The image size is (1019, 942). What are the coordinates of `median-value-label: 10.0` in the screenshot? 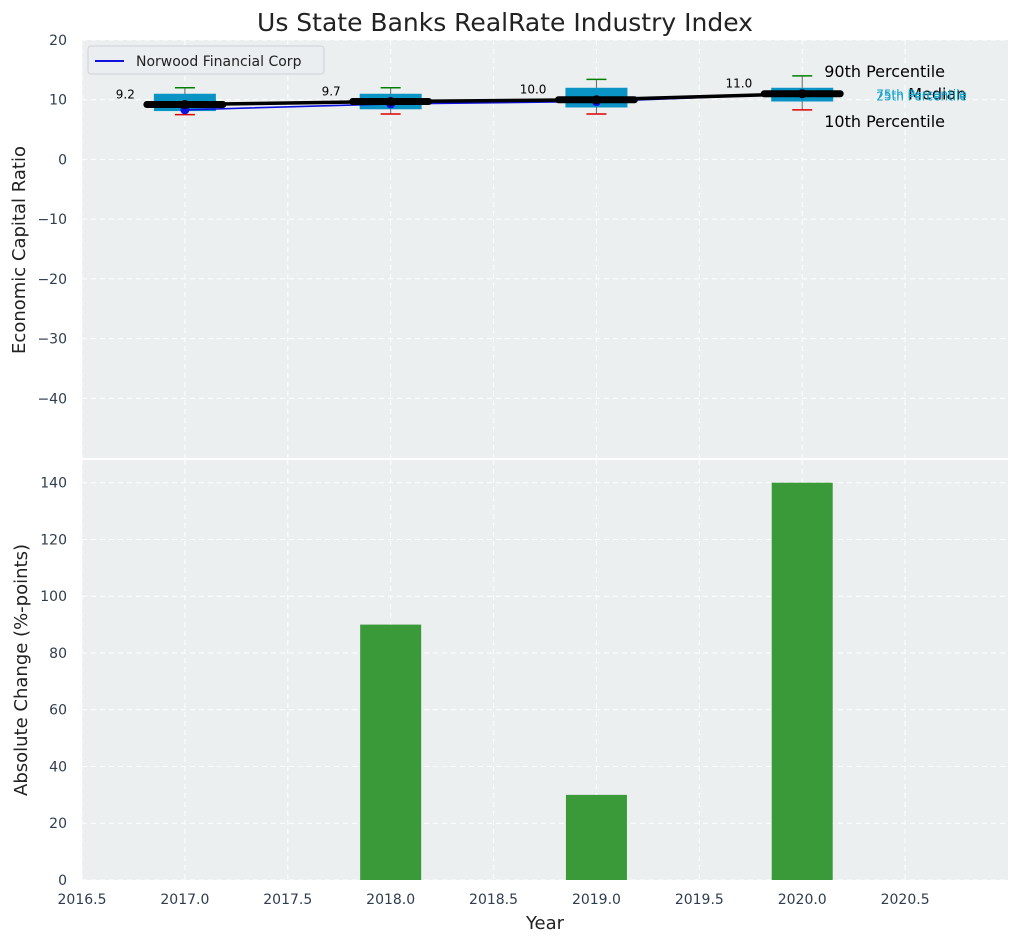 It's located at (533, 90).